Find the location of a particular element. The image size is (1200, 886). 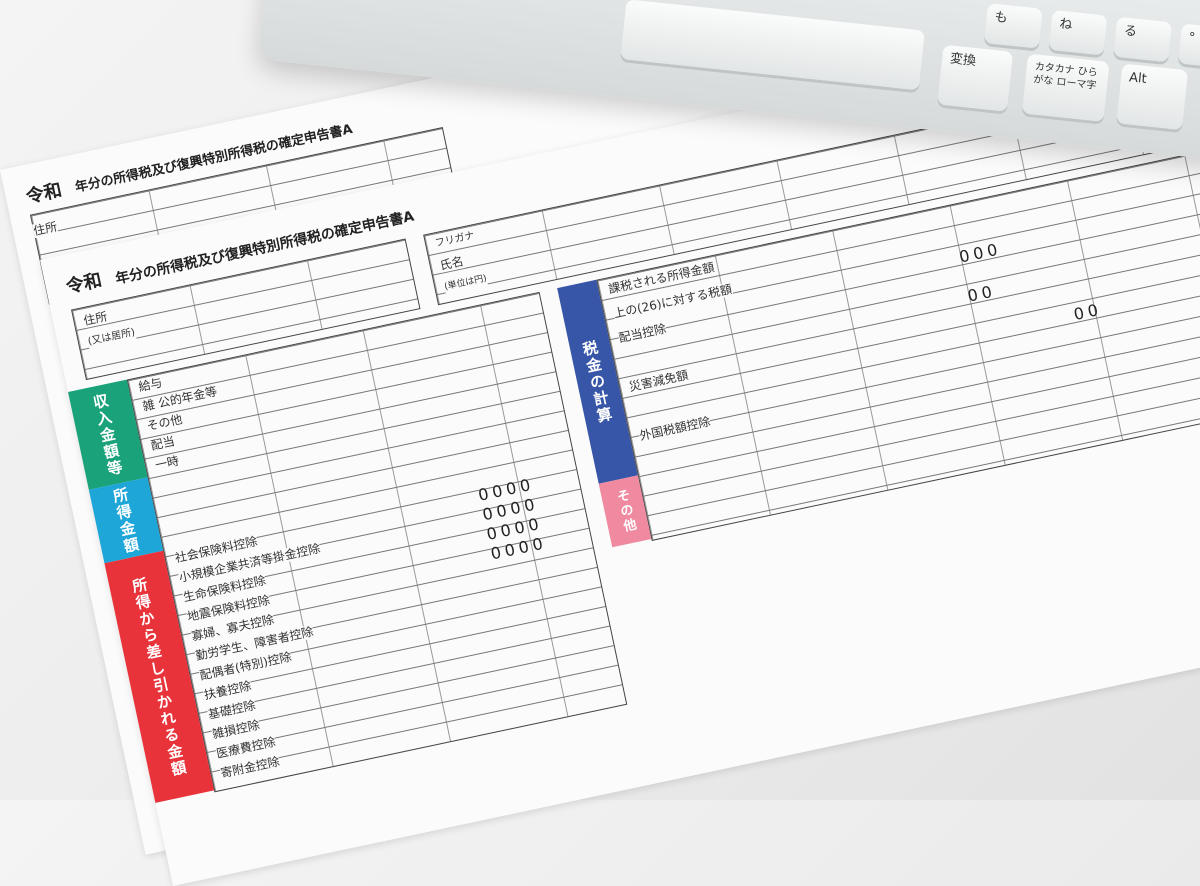

band-other-label: その他 is located at coordinates (625, 511).